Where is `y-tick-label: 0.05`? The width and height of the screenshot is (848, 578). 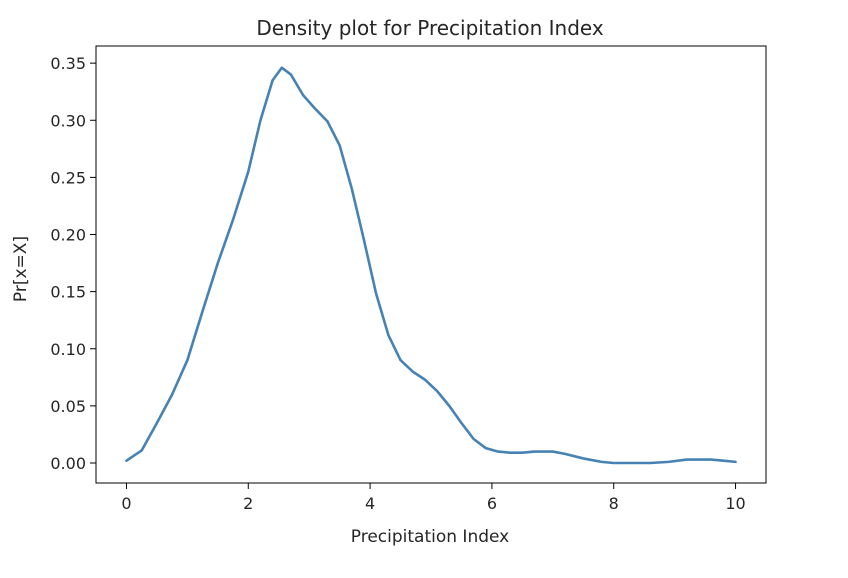
y-tick-label: 0.05 is located at coordinates (68, 406).